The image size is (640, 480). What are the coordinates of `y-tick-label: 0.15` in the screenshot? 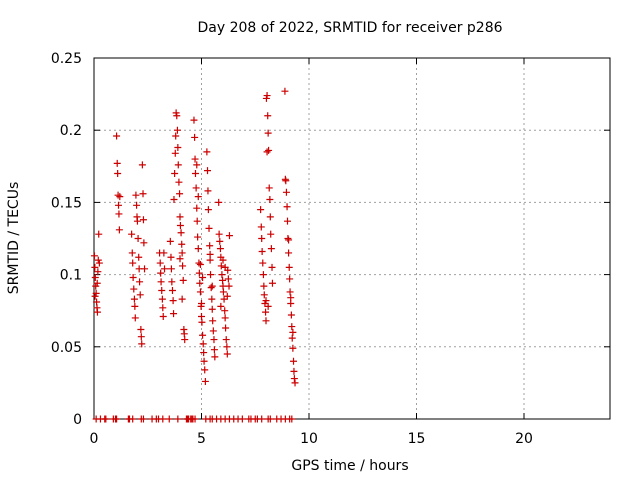 It's located at (66, 203).